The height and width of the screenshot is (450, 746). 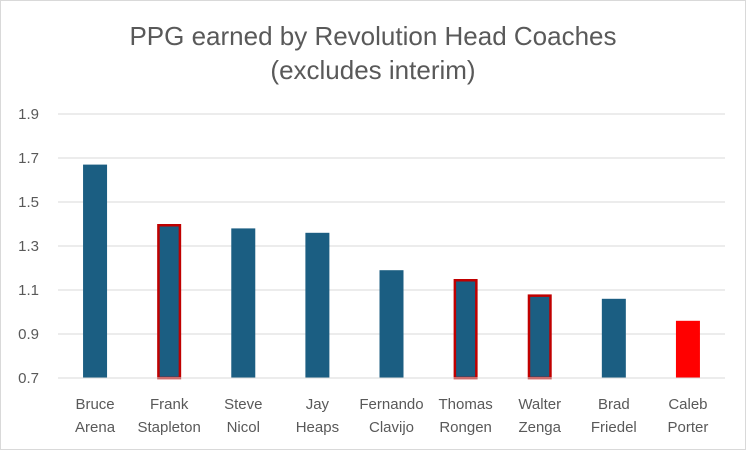 I want to click on x-category-label: Caleb, so click(x=687, y=404).